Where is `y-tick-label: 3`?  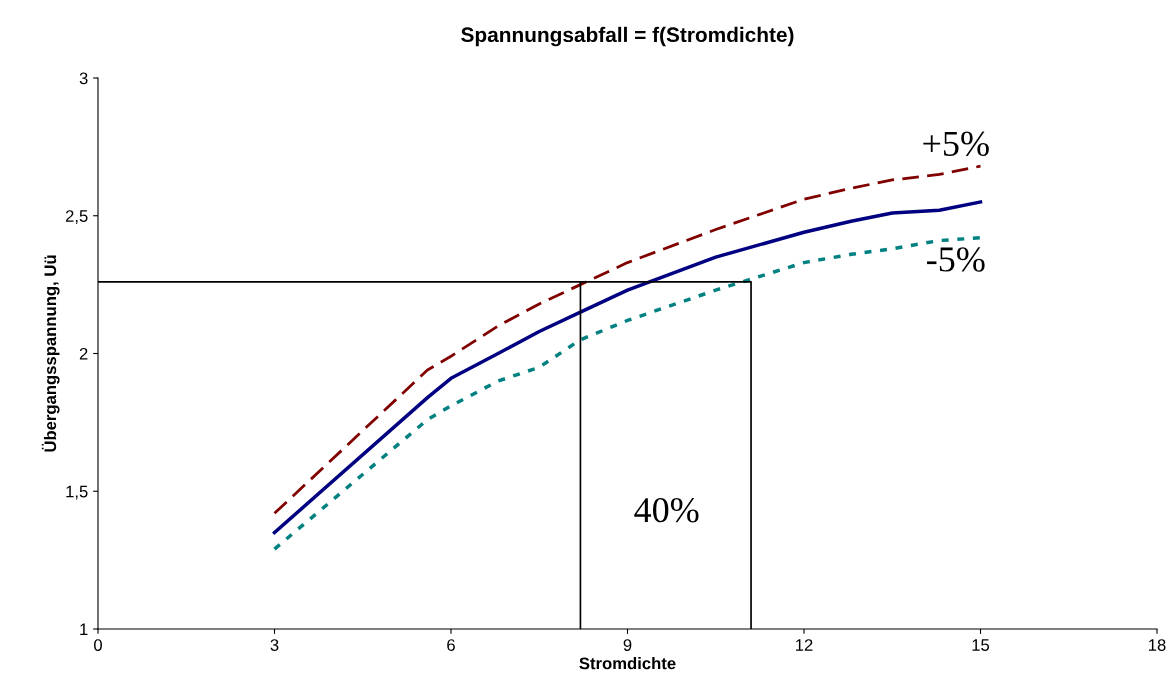
y-tick-label: 3 is located at coordinates (83, 78).